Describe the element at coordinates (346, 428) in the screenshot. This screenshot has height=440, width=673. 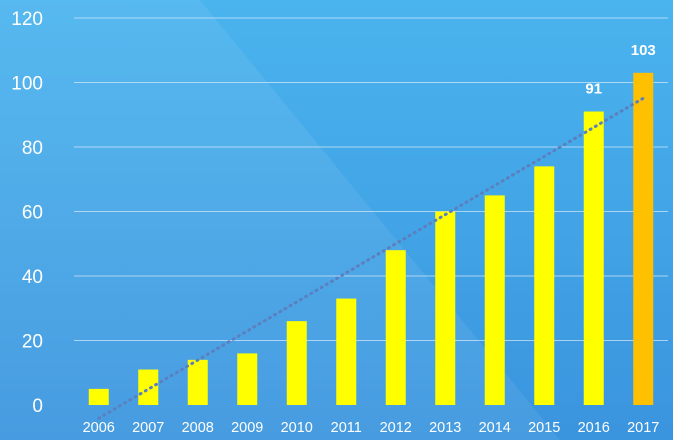
I see `x-tick-label: 2011` at that location.